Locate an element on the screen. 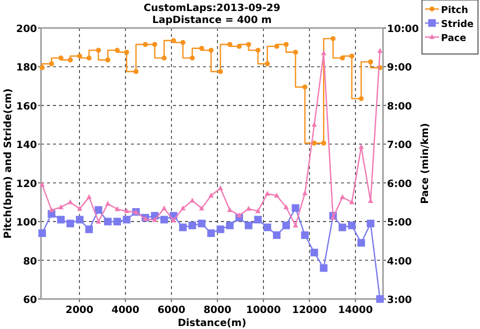 The width and height of the screenshot is (480, 329). y2-tick-label: 3:00 is located at coordinates (399, 300).